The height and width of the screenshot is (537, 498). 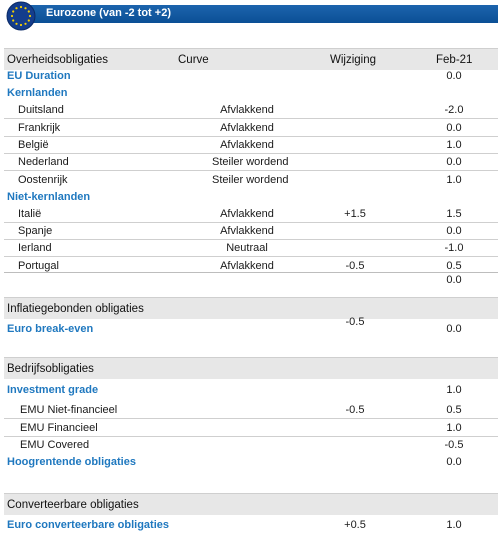 I want to click on eu-duration-row: EU Duration 0.0, so click(x=251, y=76).